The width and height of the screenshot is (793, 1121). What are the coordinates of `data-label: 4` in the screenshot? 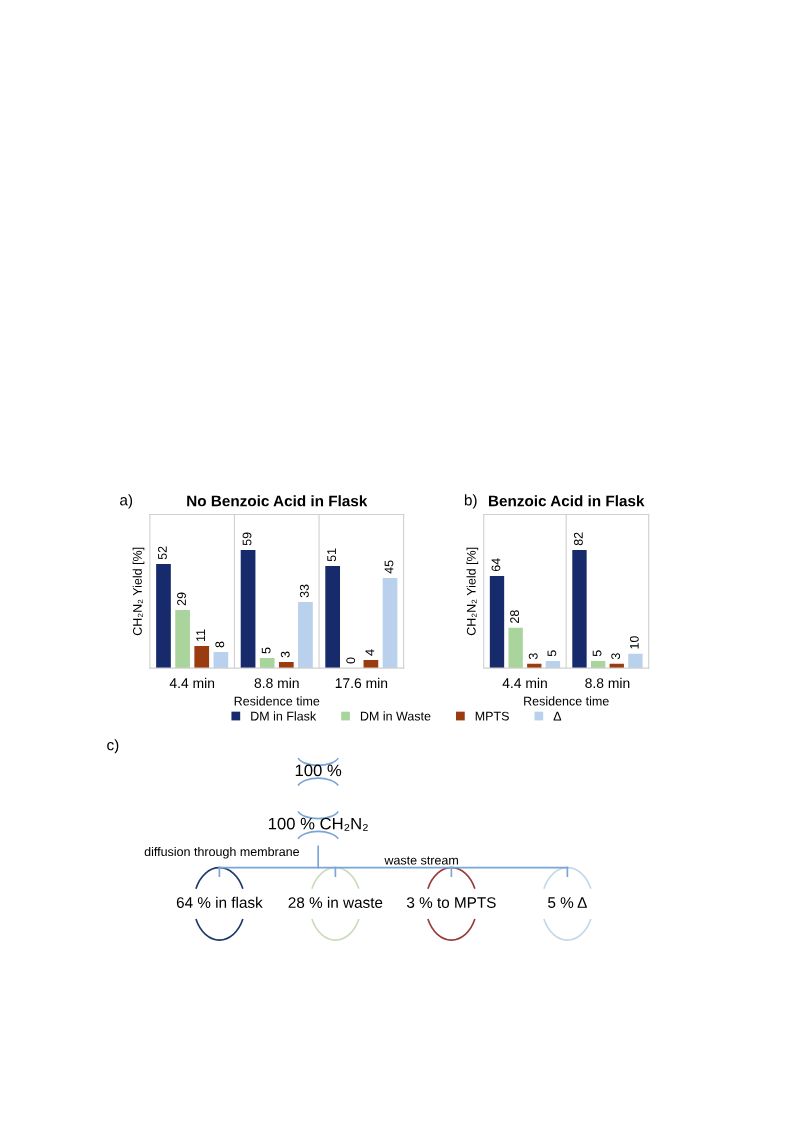 It's located at (370, 652).